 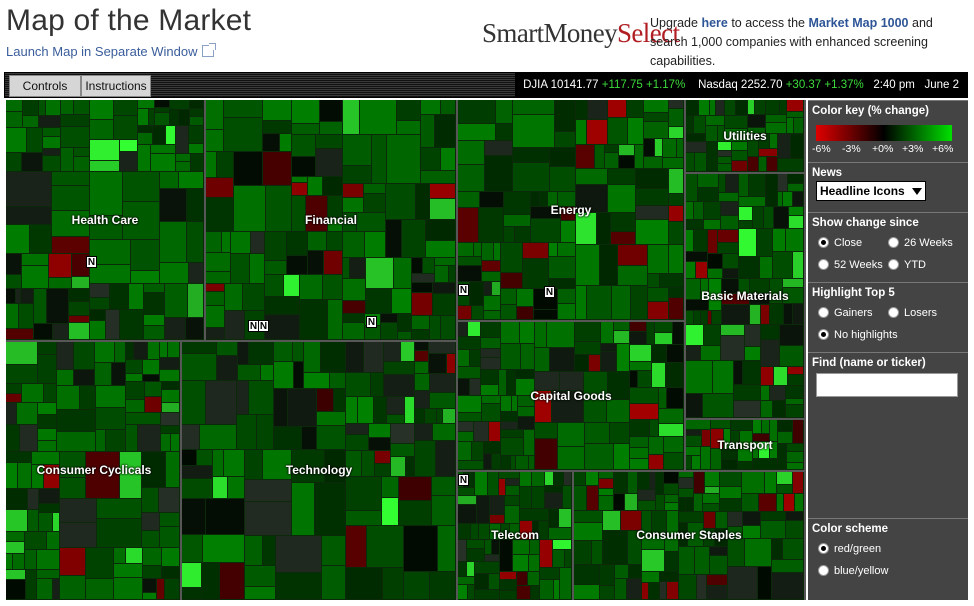 What do you see at coordinates (887, 385) in the screenshot?
I see `find-input` at bounding box center [887, 385].